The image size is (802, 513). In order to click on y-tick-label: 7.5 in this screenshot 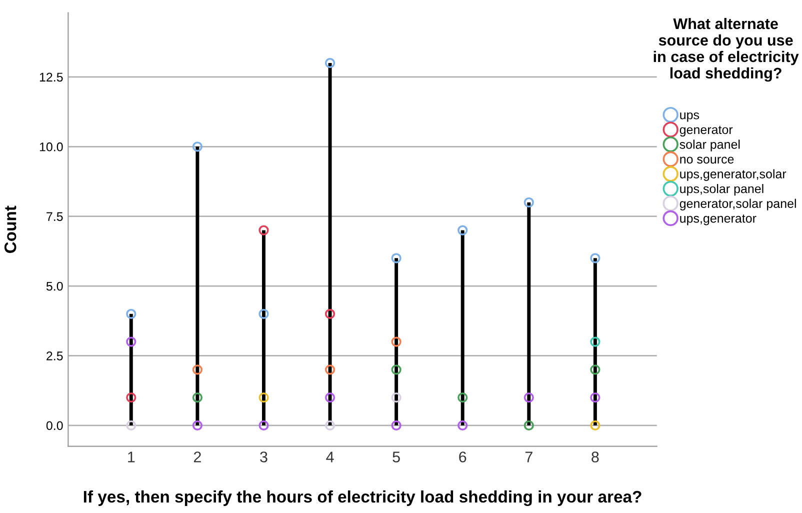, I will do `click(54, 216)`.